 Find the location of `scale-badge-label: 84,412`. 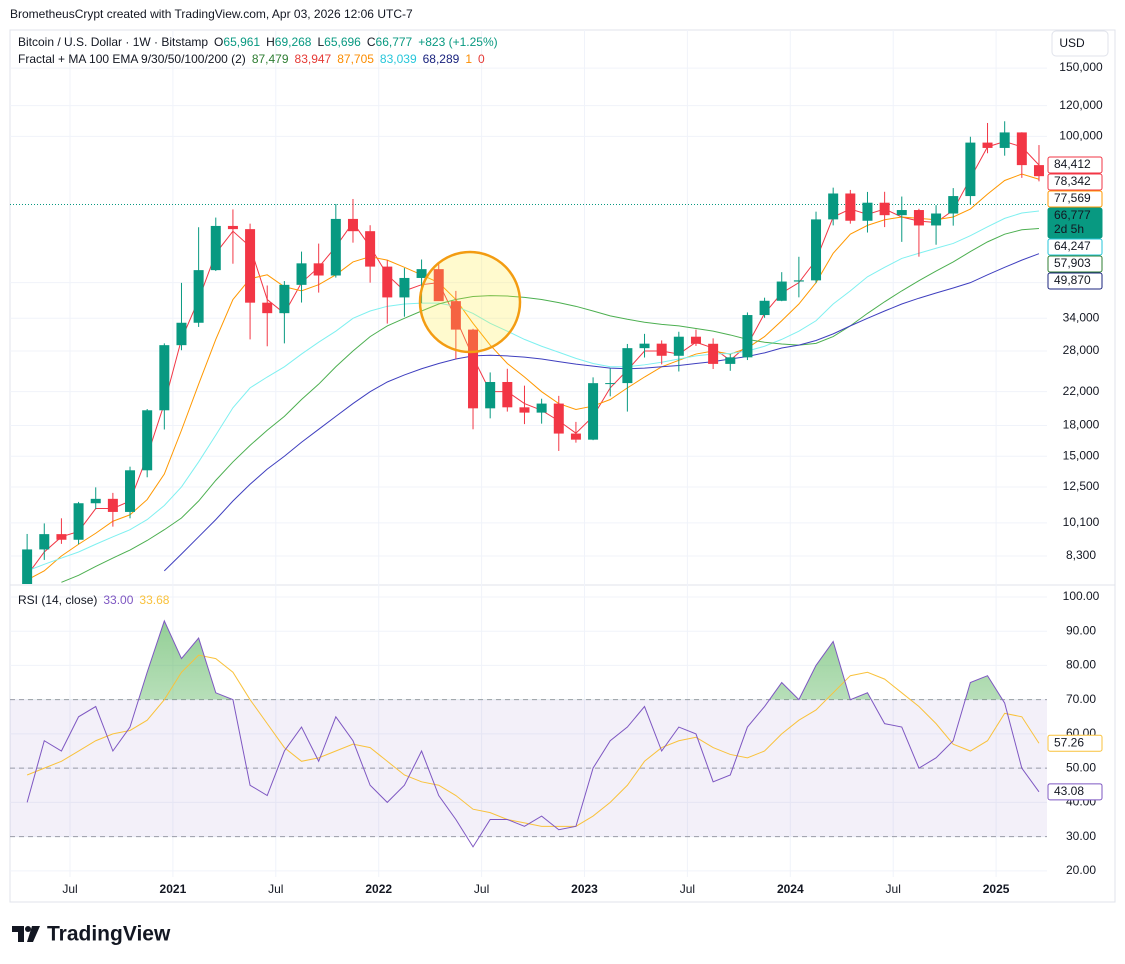

scale-badge-label: 84,412 is located at coordinates (1072, 164).